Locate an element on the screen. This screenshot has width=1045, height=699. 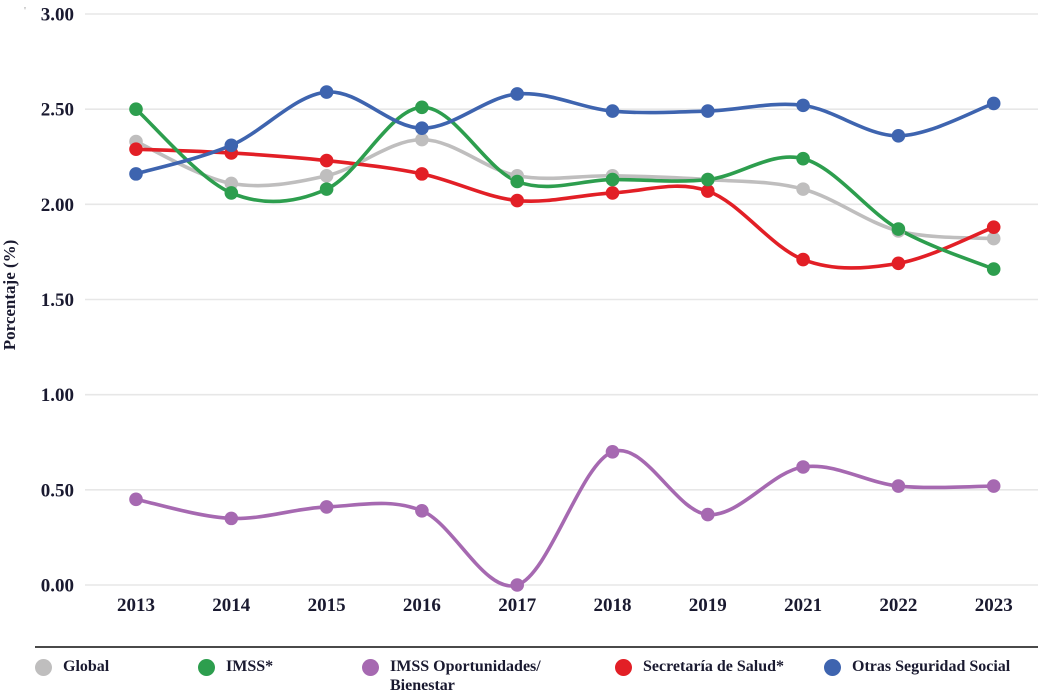
x-tick-label: 2015 is located at coordinates (327, 605).